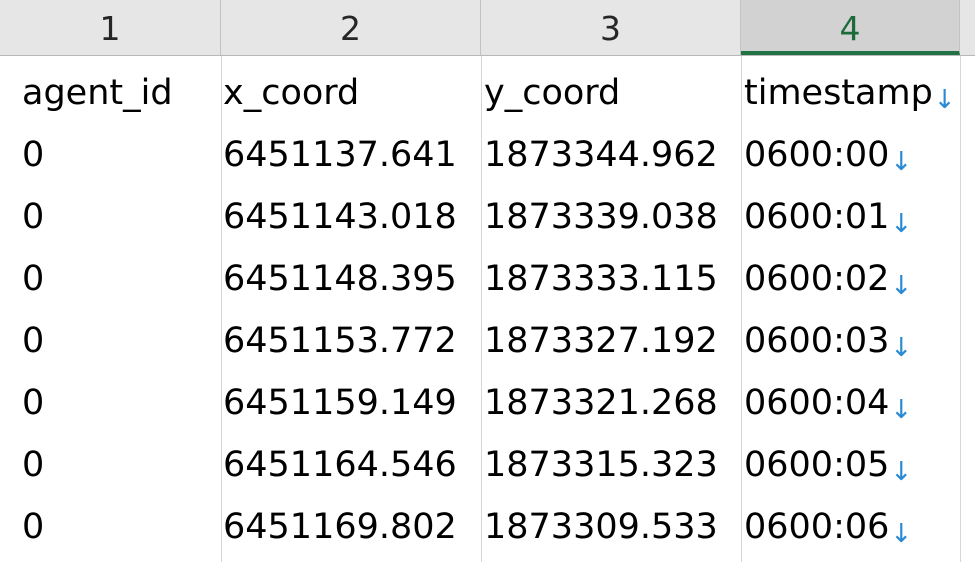 This screenshot has width=975, height=562. I want to click on table-row-field-names: agent_id x_coord y_coord timestamp↓, so click(487, 93).